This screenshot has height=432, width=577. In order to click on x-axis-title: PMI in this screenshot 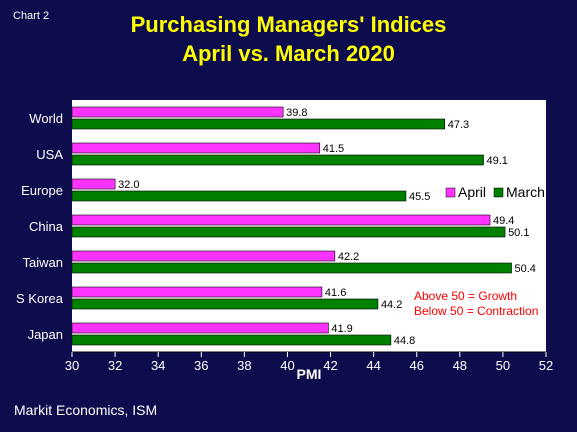, I will do `click(309, 374)`.